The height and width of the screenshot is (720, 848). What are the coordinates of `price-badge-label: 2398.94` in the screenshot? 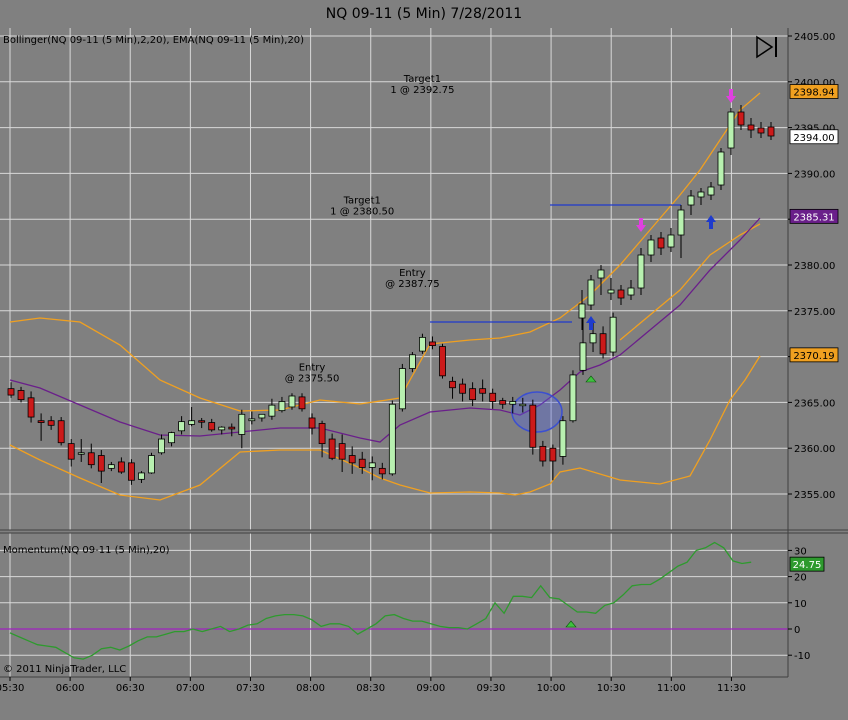 It's located at (813, 93).